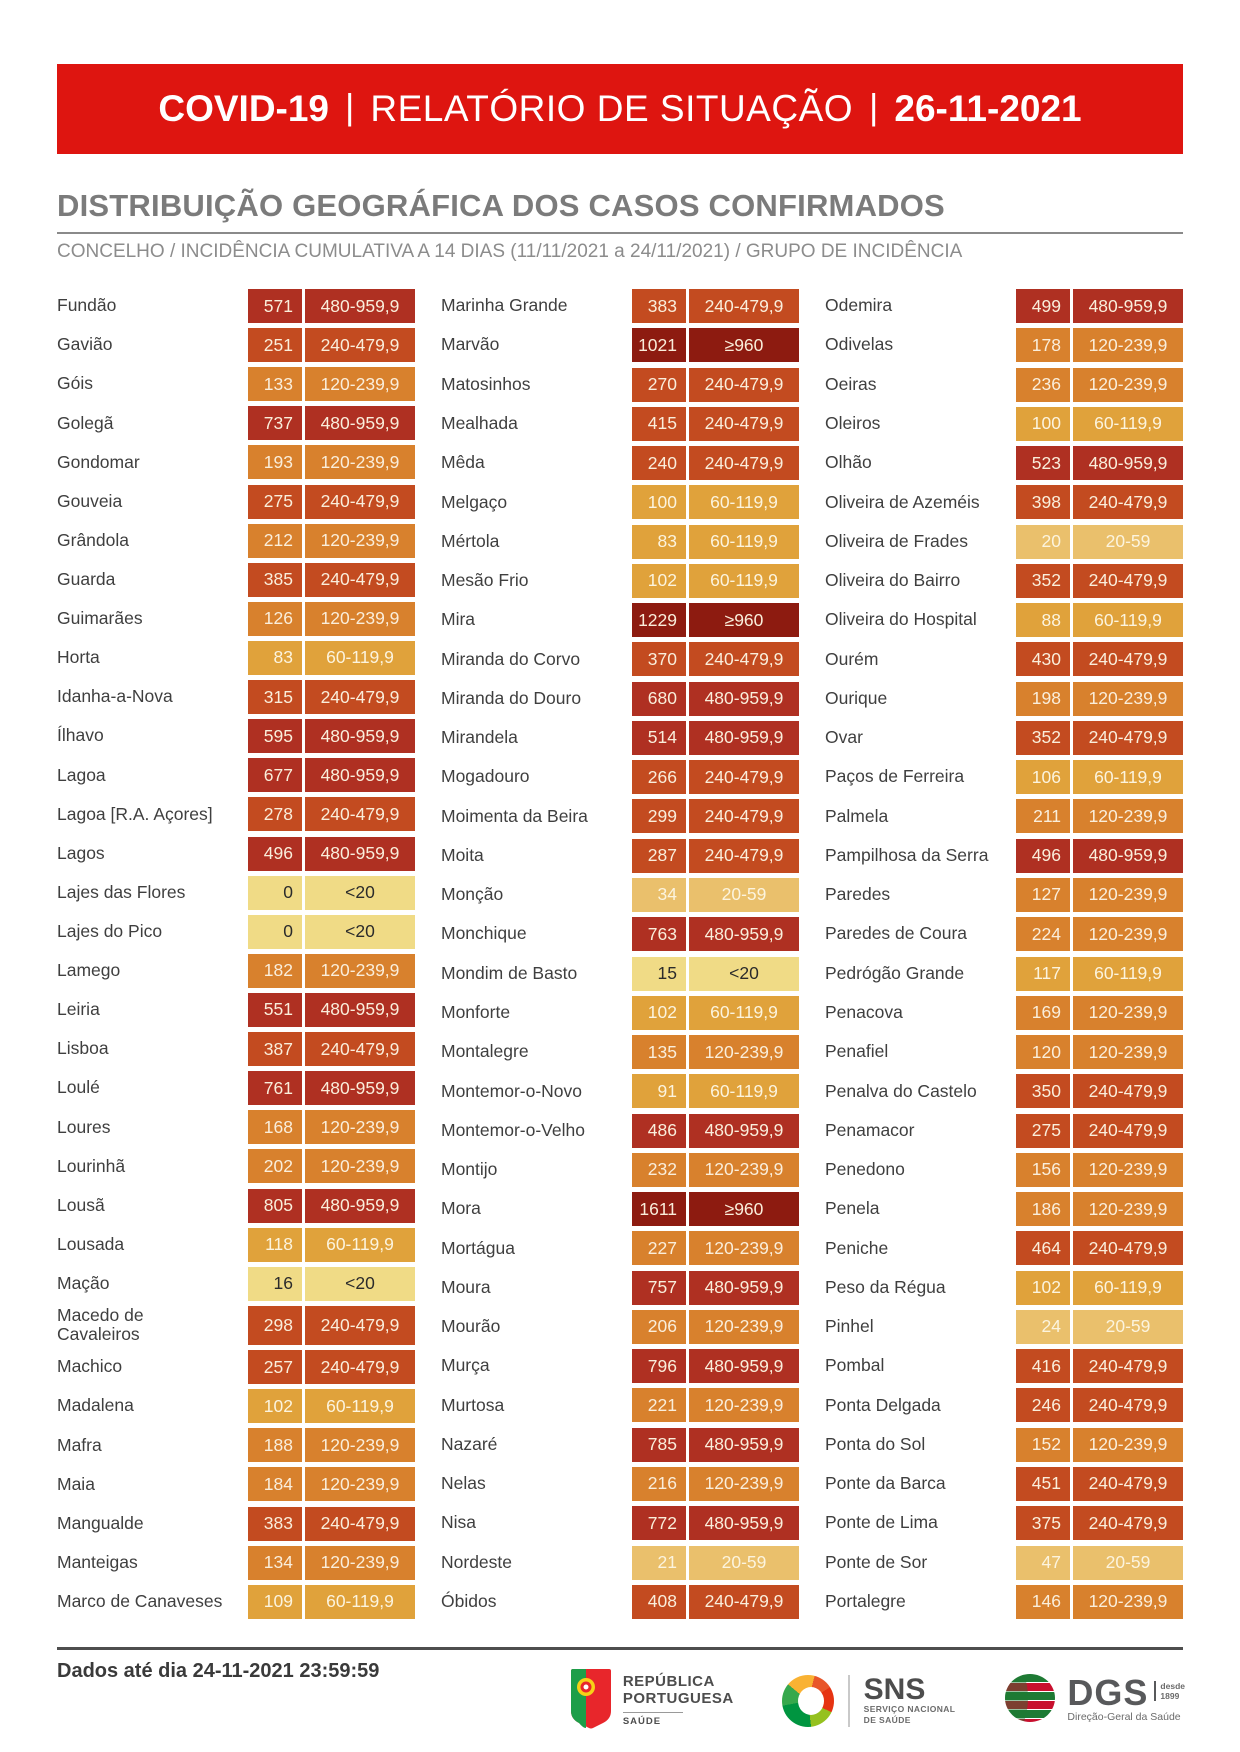  What do you see at coordinates (1043, 1012) in the screenshot?
I see `incidence-value-cell: 169` at bounding box center [1043, 1012].